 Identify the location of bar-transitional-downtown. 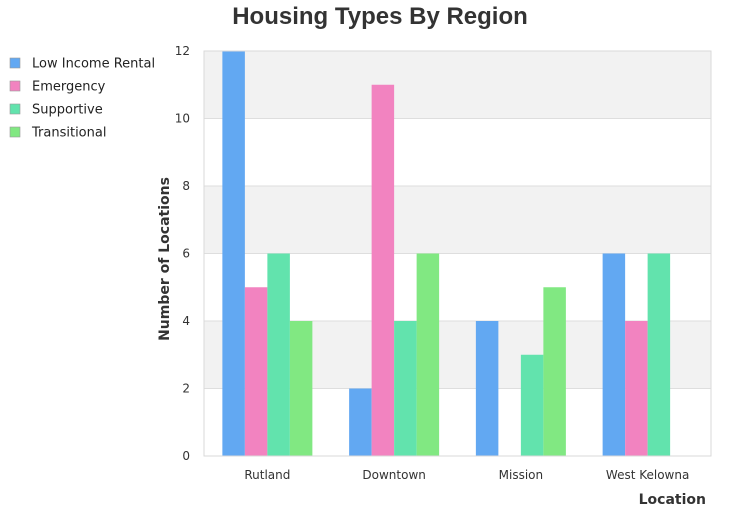
(428, 354).